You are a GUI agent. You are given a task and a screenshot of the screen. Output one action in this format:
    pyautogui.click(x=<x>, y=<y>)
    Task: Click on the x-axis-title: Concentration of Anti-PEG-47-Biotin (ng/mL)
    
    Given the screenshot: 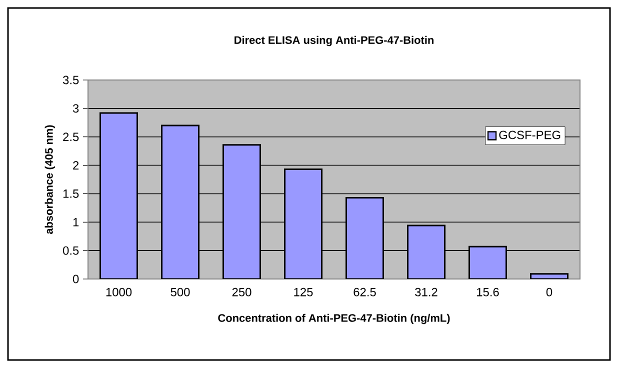 What is the action you would take?
    pyautogui.click(x=334, y=319)
    